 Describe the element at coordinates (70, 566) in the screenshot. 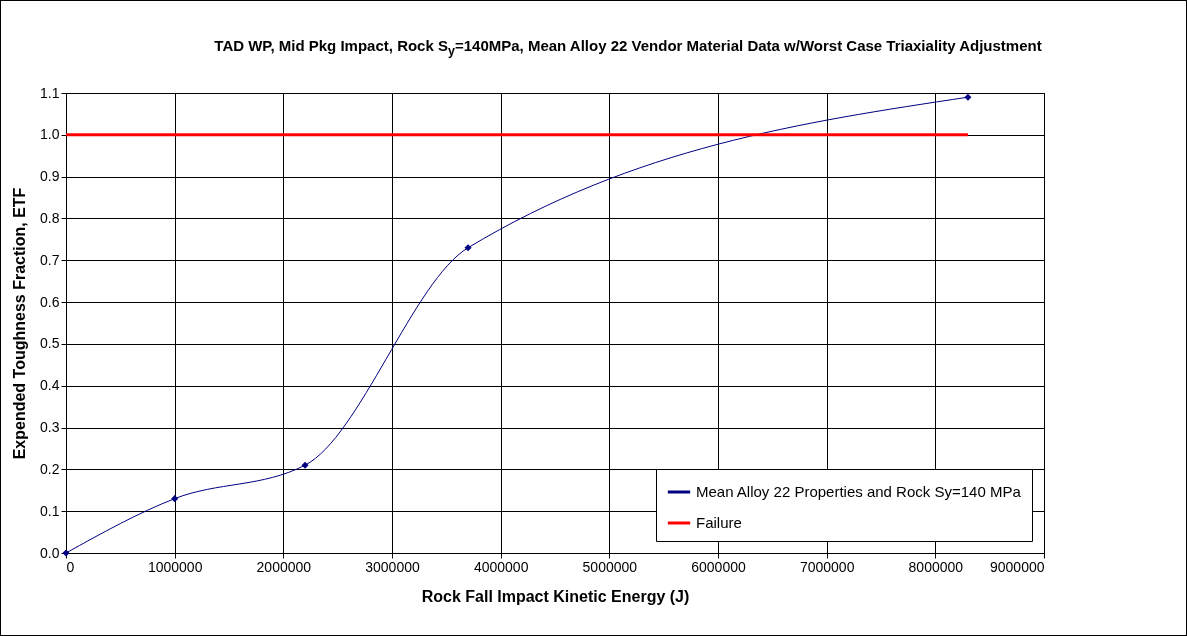

I see `x-tick-label: 0` at that location.